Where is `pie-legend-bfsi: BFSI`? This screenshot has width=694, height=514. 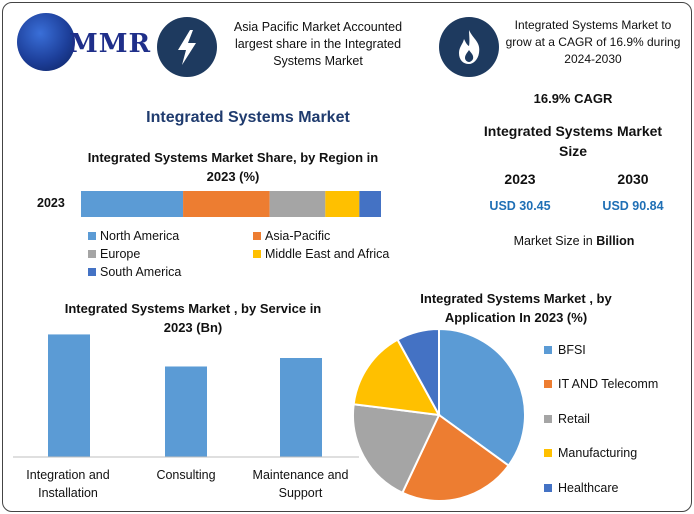
pie-legend-bfsi: BFSI is located at coordinates (565, 350).